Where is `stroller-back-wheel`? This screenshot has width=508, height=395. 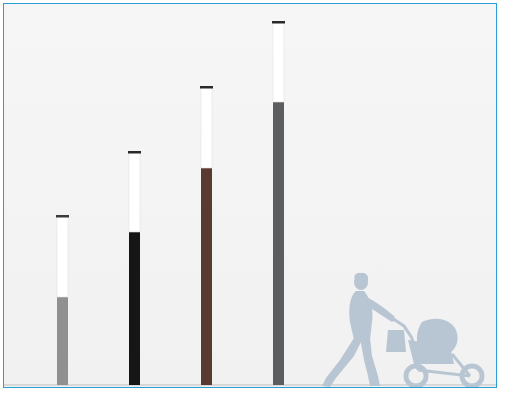
stroller-back-wheel is located at coordinates (472, 375).